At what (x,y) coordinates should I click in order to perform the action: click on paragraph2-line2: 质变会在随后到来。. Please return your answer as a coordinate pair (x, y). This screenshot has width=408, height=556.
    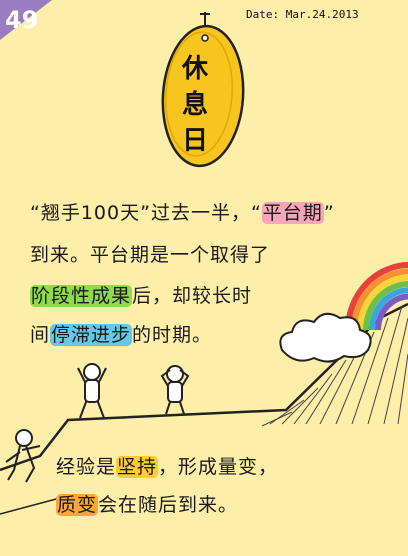
    Looking at the image, I should click on (147, 503).